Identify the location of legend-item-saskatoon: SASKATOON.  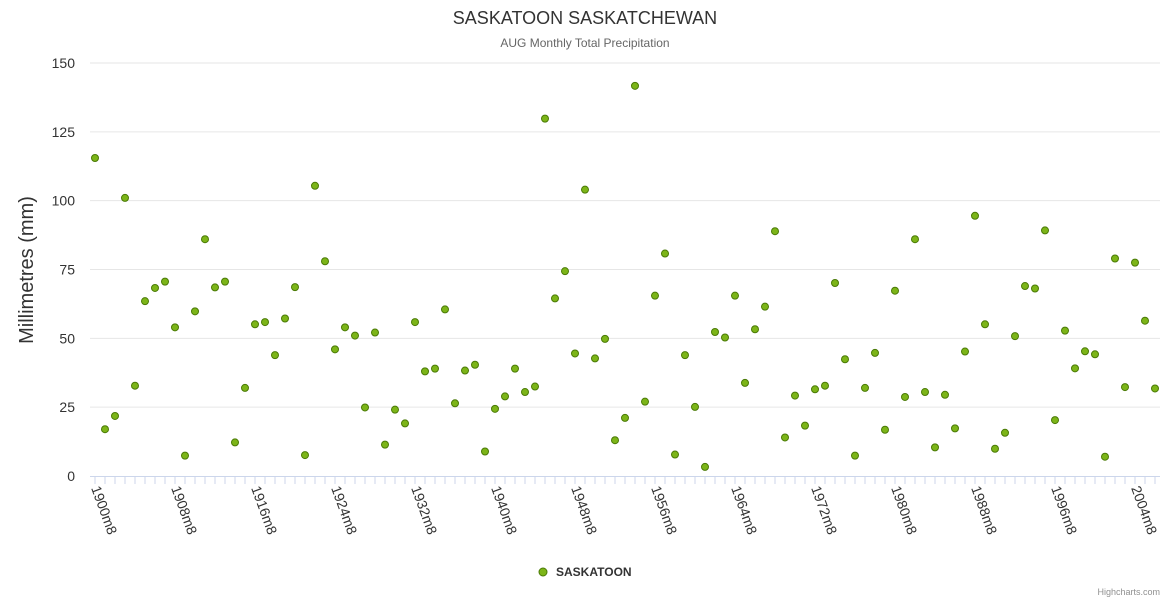
(585, 572).